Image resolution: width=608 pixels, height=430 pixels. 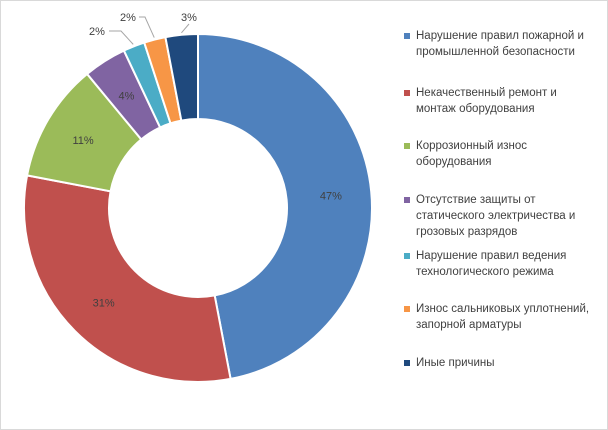 What do you see at coordinates (82, 141) in the screenshot?
I see `data-label-3: 11%` at bounding box center [82, 141].